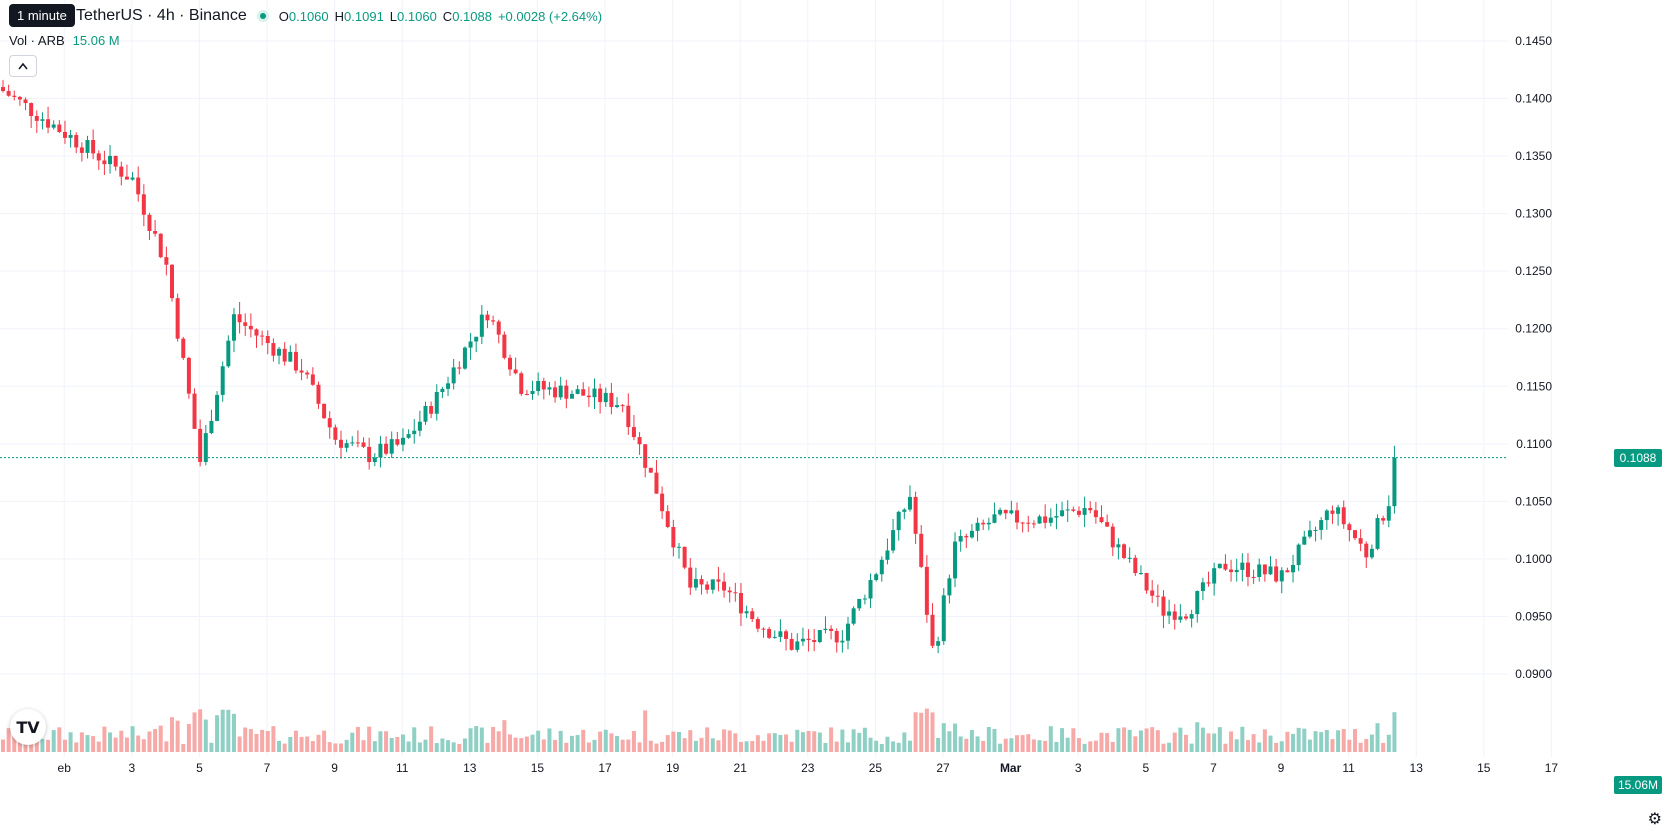 The width and height of the screenshot is (1678, 835). Describe the element at coordinates (1533, 501) in the screenshot. I see `price-tick-label: 0.1050` at that location.